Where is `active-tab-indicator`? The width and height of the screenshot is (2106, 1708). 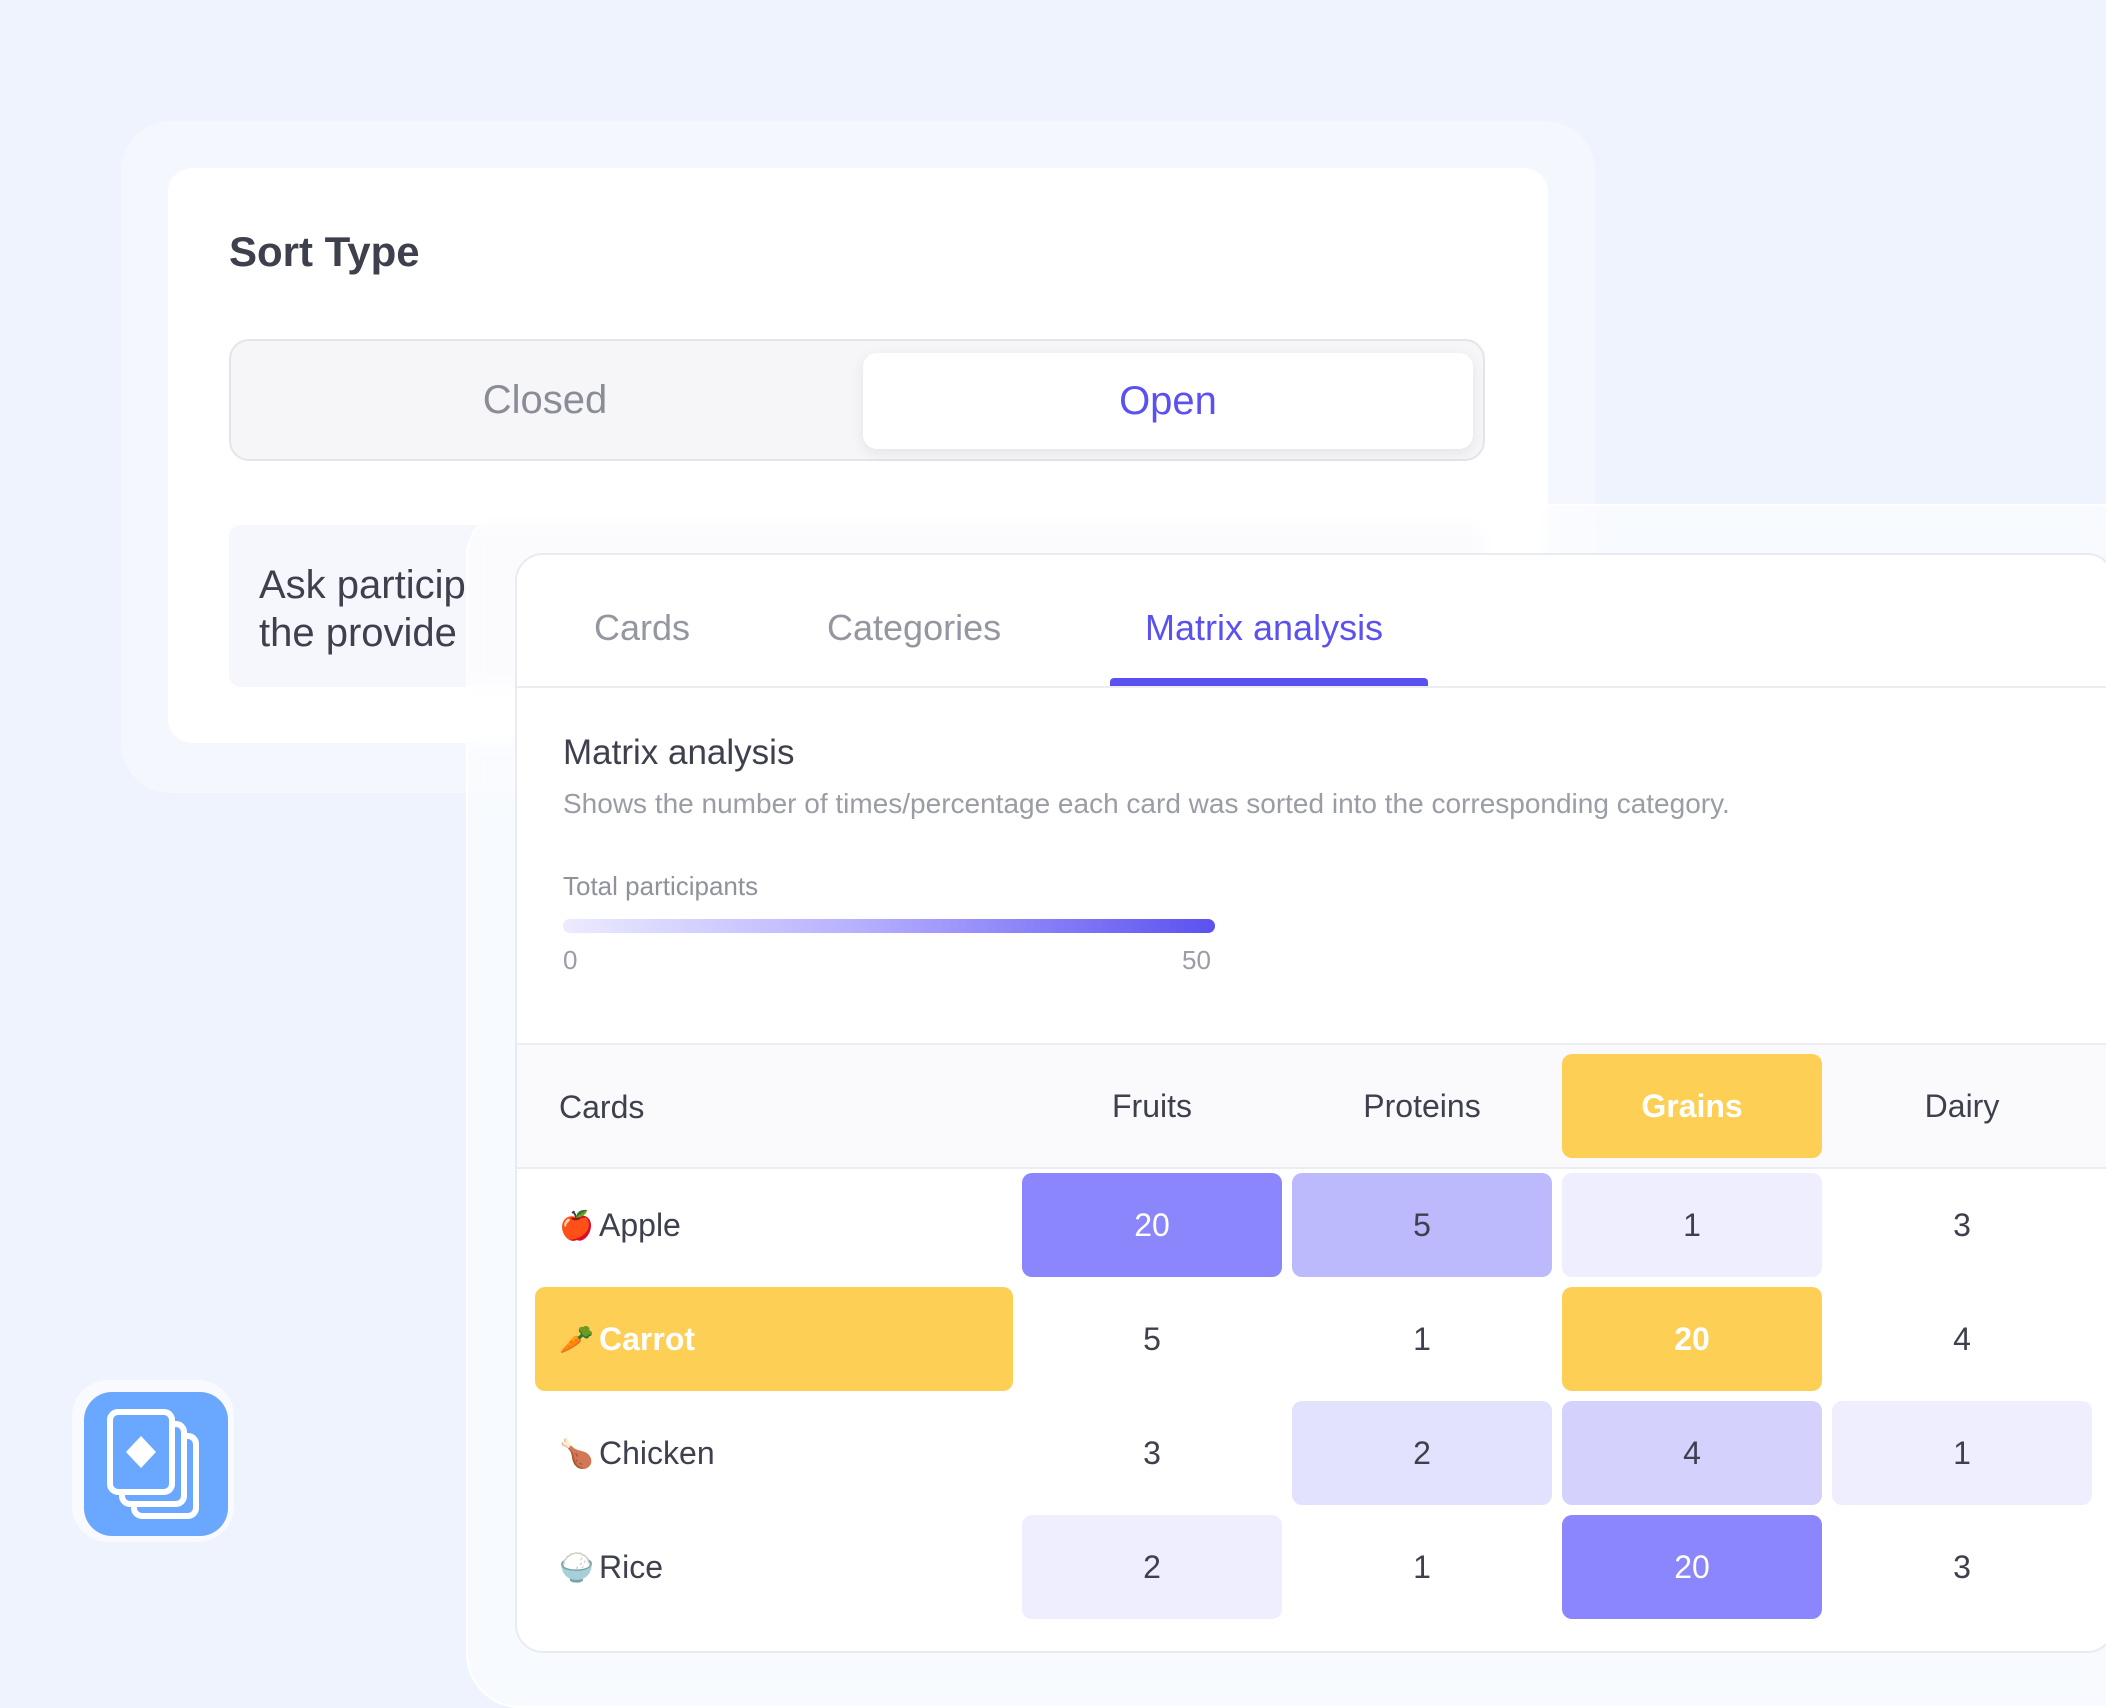 active-tab-indicator is located at coordinates (1269, 682).